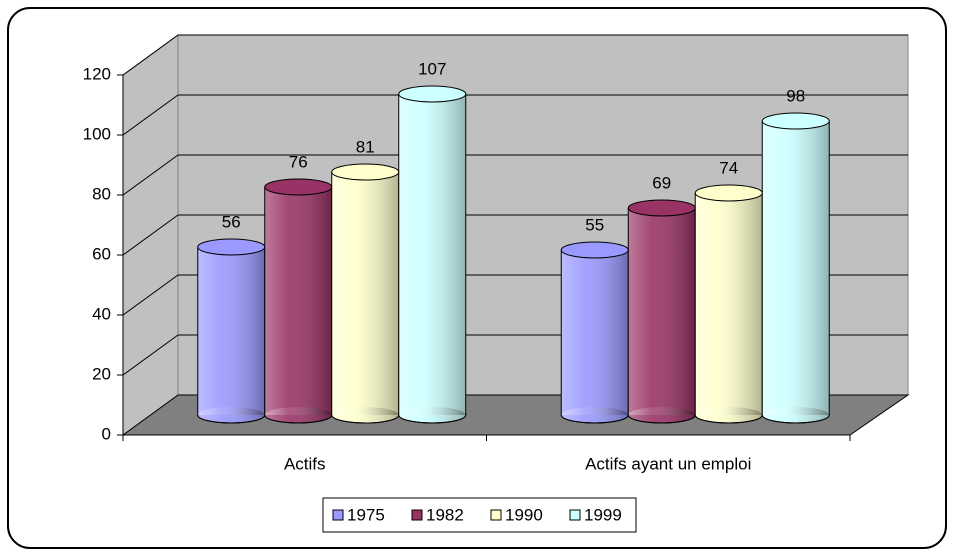 The height and width of the screenshot is (560, 954). What do you see at coordinates (795, 95) in the screenshot?
I see `data-label: 98` at bounding box center [795, 95].